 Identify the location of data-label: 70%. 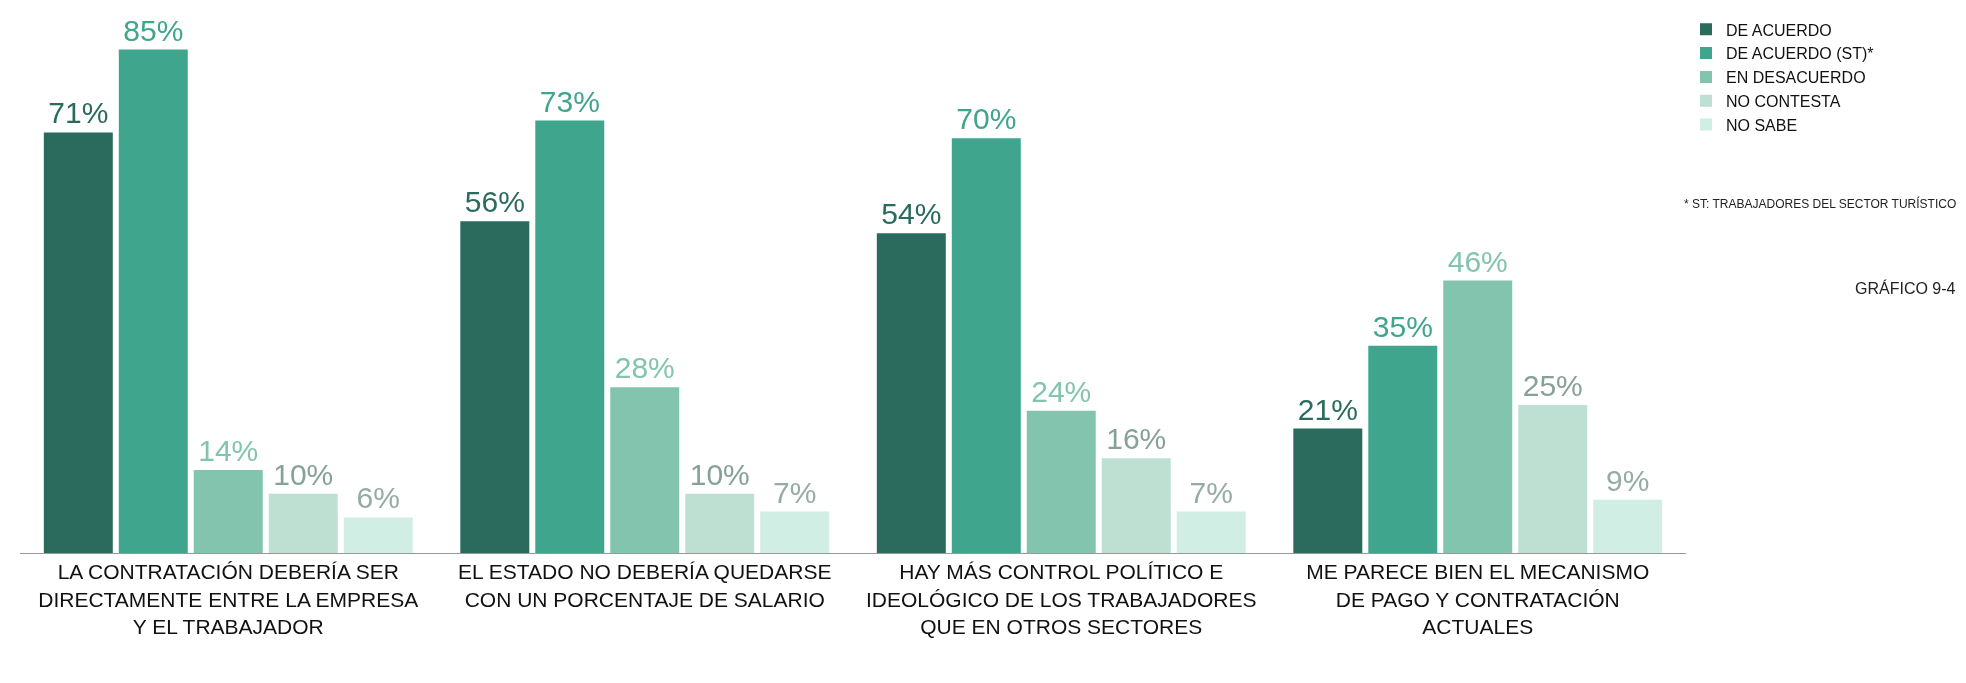
(986, 119).